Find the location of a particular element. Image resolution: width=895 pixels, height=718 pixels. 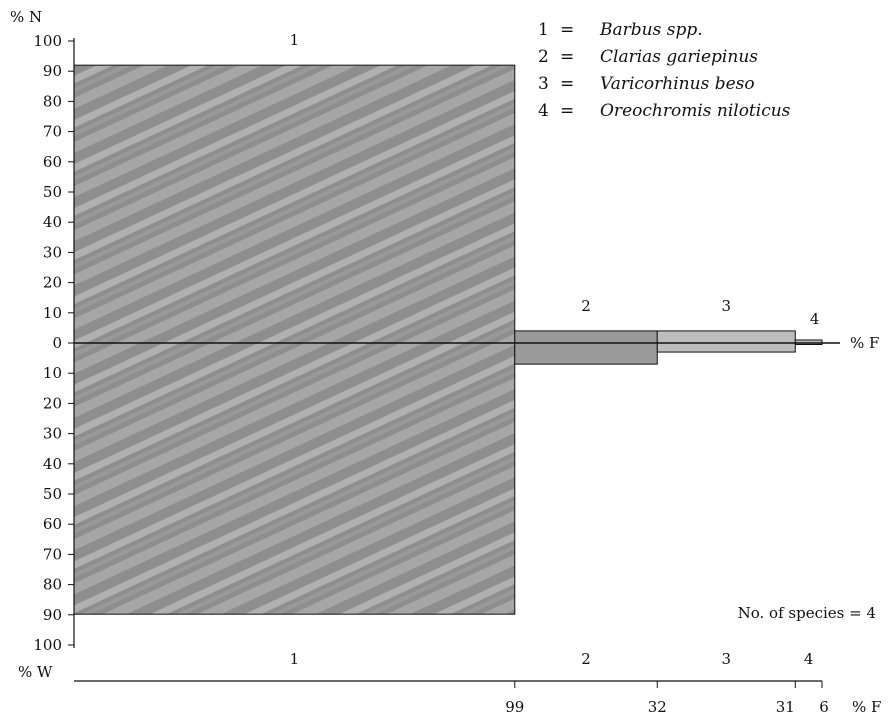

w-axis-label-2: 2 is located at coordinates (586, 659).